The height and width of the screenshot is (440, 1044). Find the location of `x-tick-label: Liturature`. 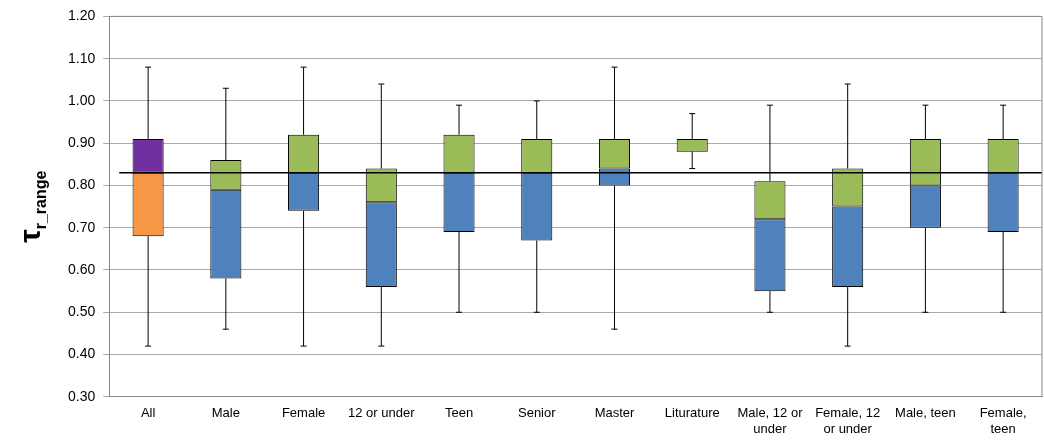

x-tick-label: Liturature is located at coordinates (692, 413).